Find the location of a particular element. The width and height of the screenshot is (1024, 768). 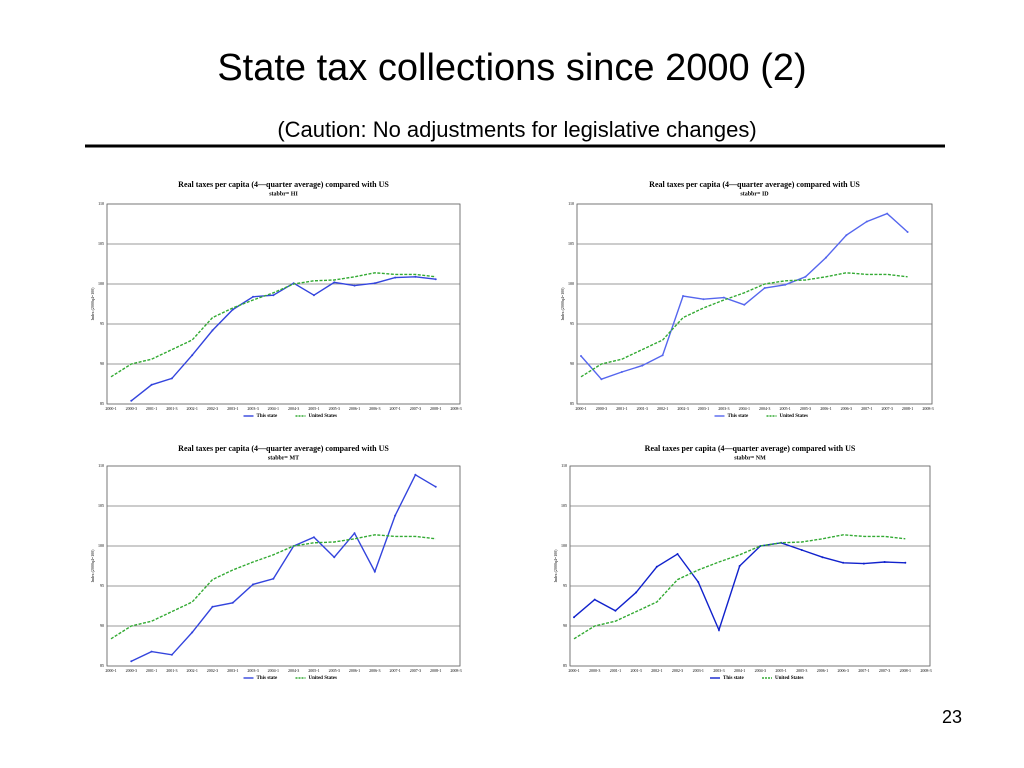

x-tick-label: 2004-1 is located at coordinates (273, 408).